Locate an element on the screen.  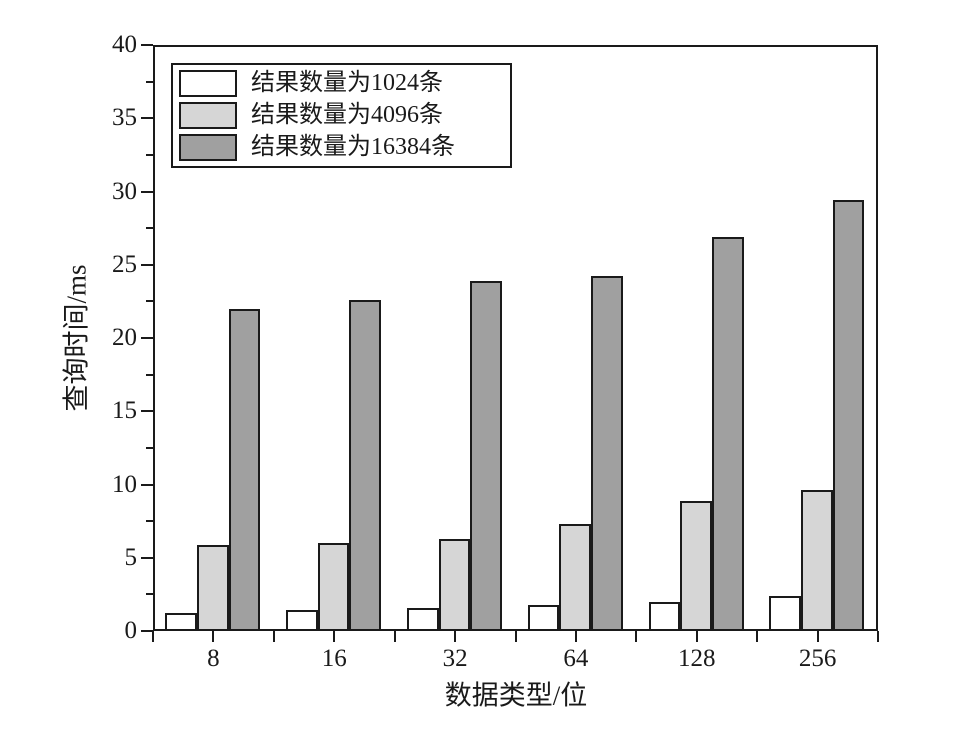
bar-结果数量为1024条-8 is located at coordinates (181, 622).